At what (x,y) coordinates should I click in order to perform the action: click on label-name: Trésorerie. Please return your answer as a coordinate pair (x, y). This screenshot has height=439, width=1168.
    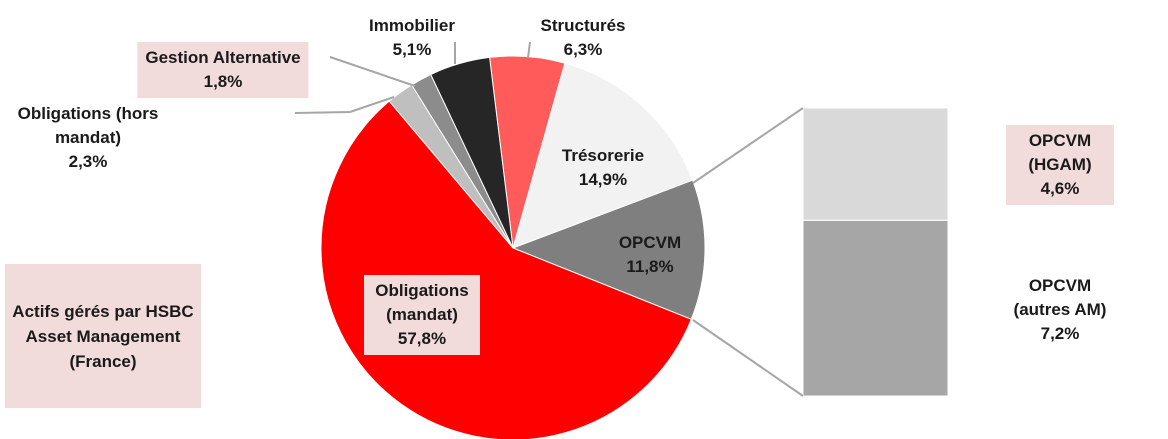
    Looking at the image, I should click on (603, 155).